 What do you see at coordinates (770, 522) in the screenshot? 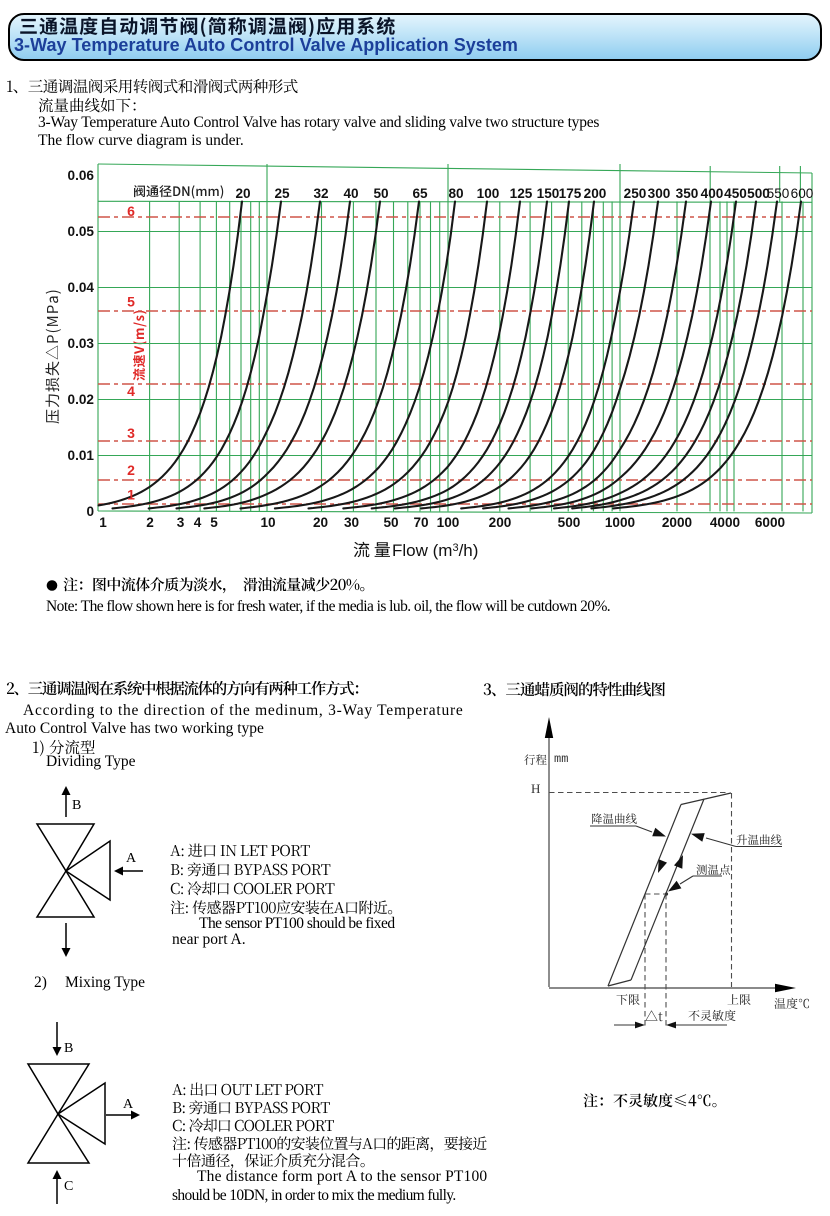
I see `svg-text: 6000` at bounding box center [770, 522].